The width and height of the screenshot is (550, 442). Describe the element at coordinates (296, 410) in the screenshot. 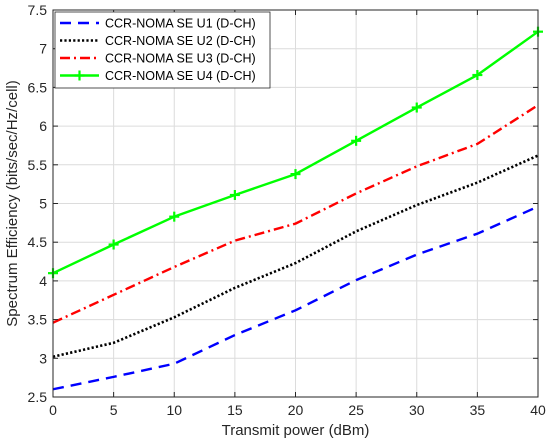

I see `x-tick-label: 20` at that location.